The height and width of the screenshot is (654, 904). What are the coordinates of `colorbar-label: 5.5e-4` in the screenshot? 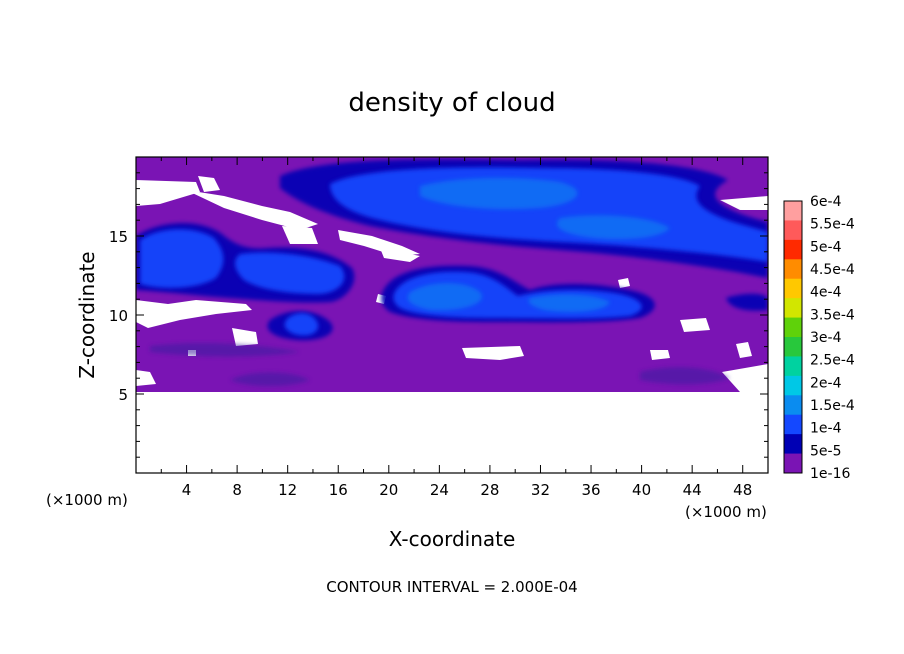 It's located at (832, 225).